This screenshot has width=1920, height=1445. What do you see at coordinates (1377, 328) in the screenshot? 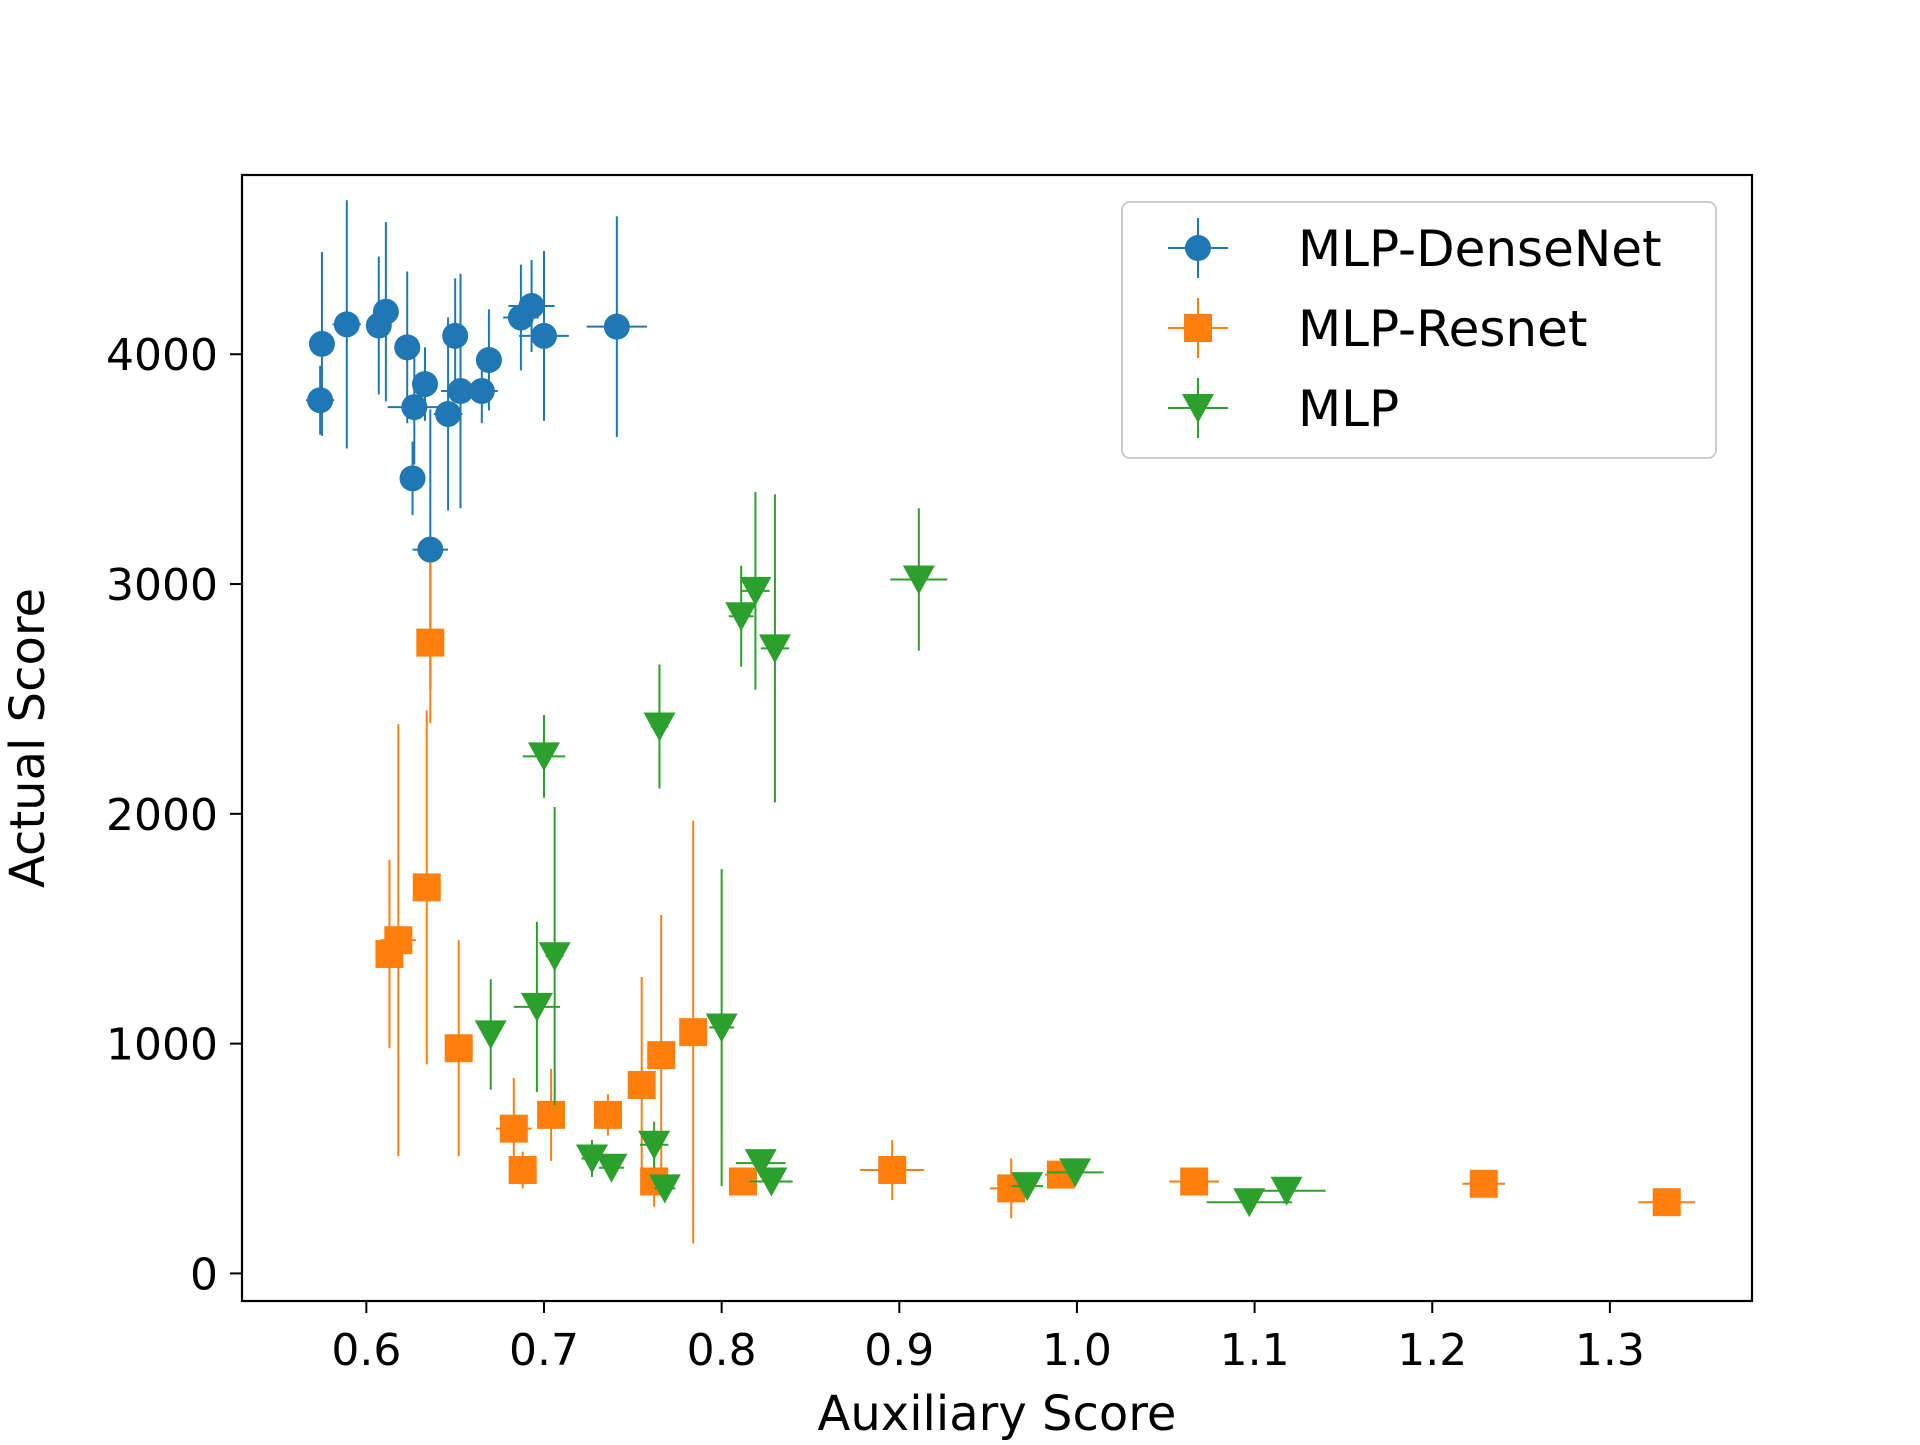
I see `legend-entry: MLP-Resnet` at bounding box center [1377, 328].